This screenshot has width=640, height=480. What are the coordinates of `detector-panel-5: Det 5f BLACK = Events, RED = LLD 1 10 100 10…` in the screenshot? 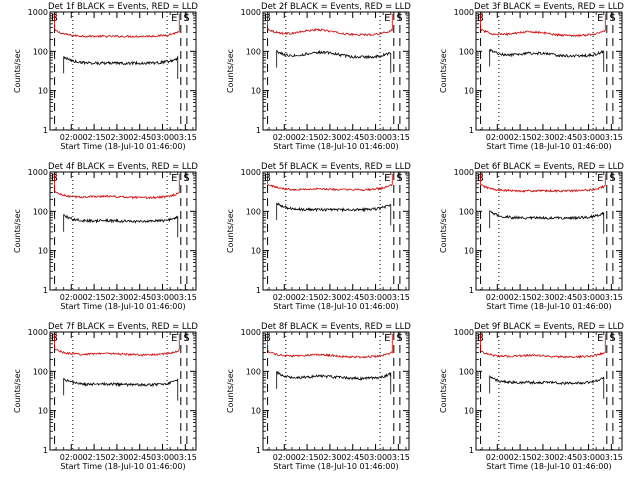 It's located at (318, 236).